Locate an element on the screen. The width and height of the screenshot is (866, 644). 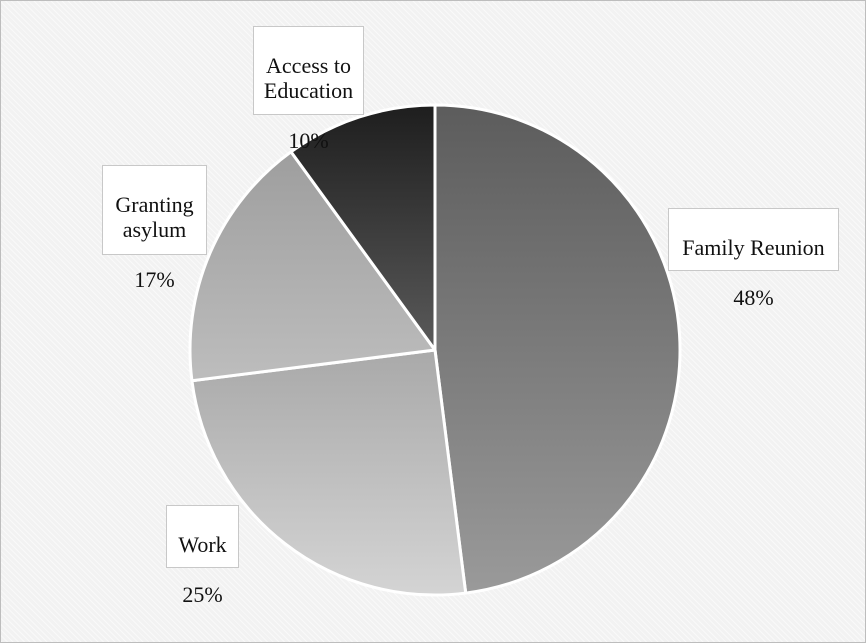
label-work: Work 25% is located at coordinates (202, 556).